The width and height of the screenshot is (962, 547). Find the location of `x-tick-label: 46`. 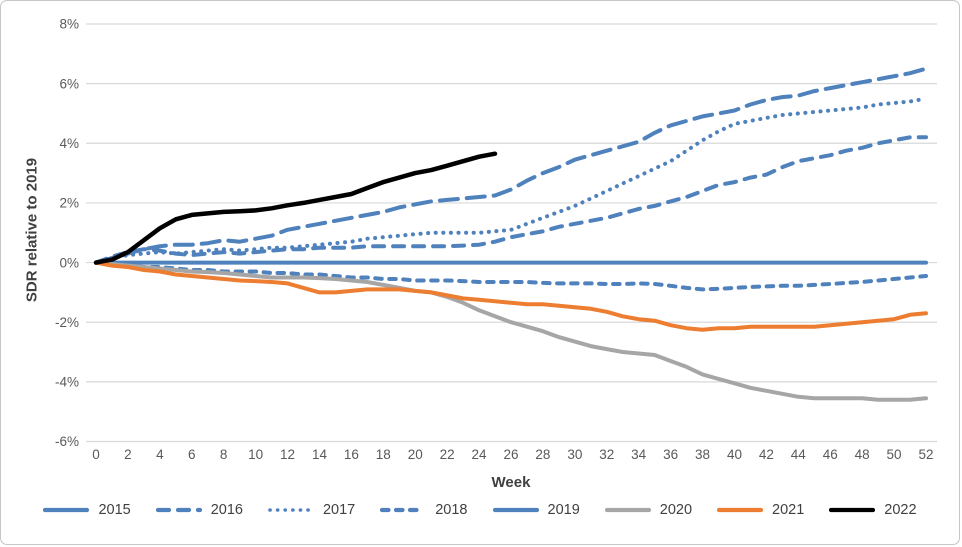

x-tick-label: 46 is located at coordinates (830, 454).